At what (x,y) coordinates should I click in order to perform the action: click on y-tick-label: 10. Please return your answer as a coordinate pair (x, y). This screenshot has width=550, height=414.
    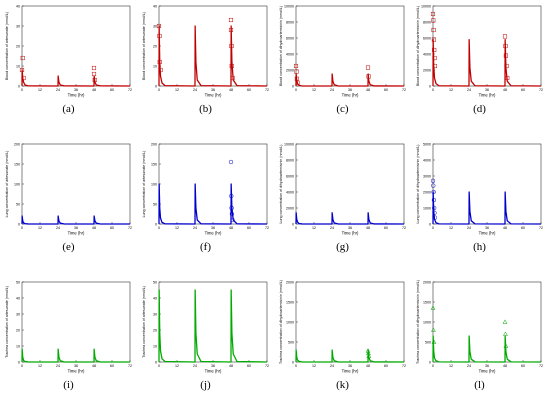
    Looking at the image, I should click on (155, 67).